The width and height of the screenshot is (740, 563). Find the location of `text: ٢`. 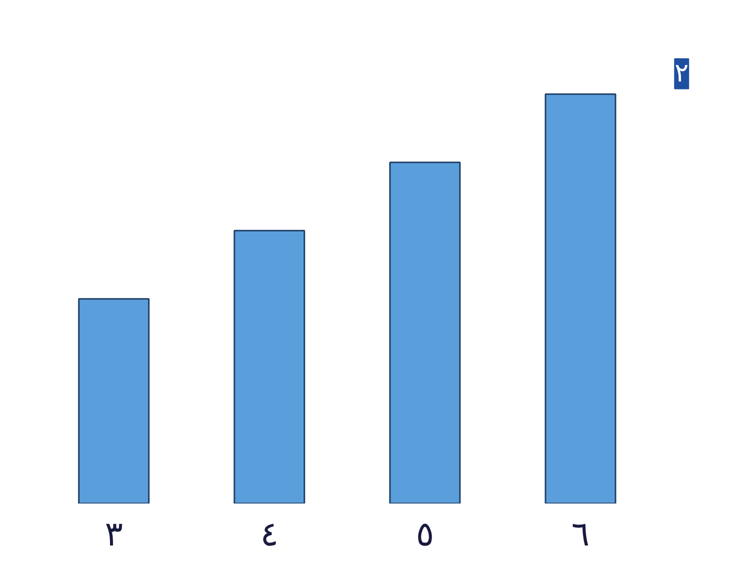

text: ٢ is located at coordinates (681, 73).